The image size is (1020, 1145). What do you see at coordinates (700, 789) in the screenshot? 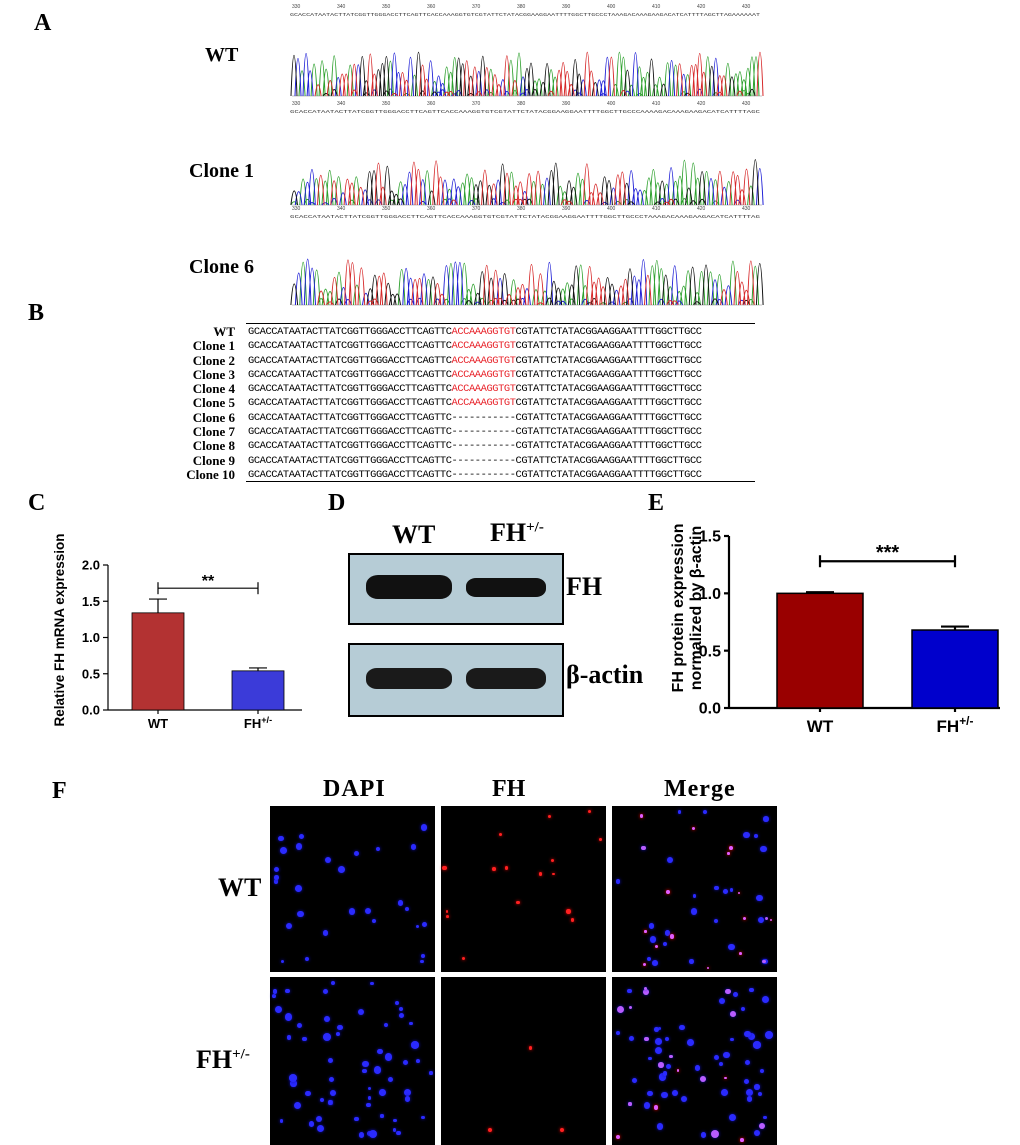
I see `if-col-merge: Merge` at bounding box center [700, 789].